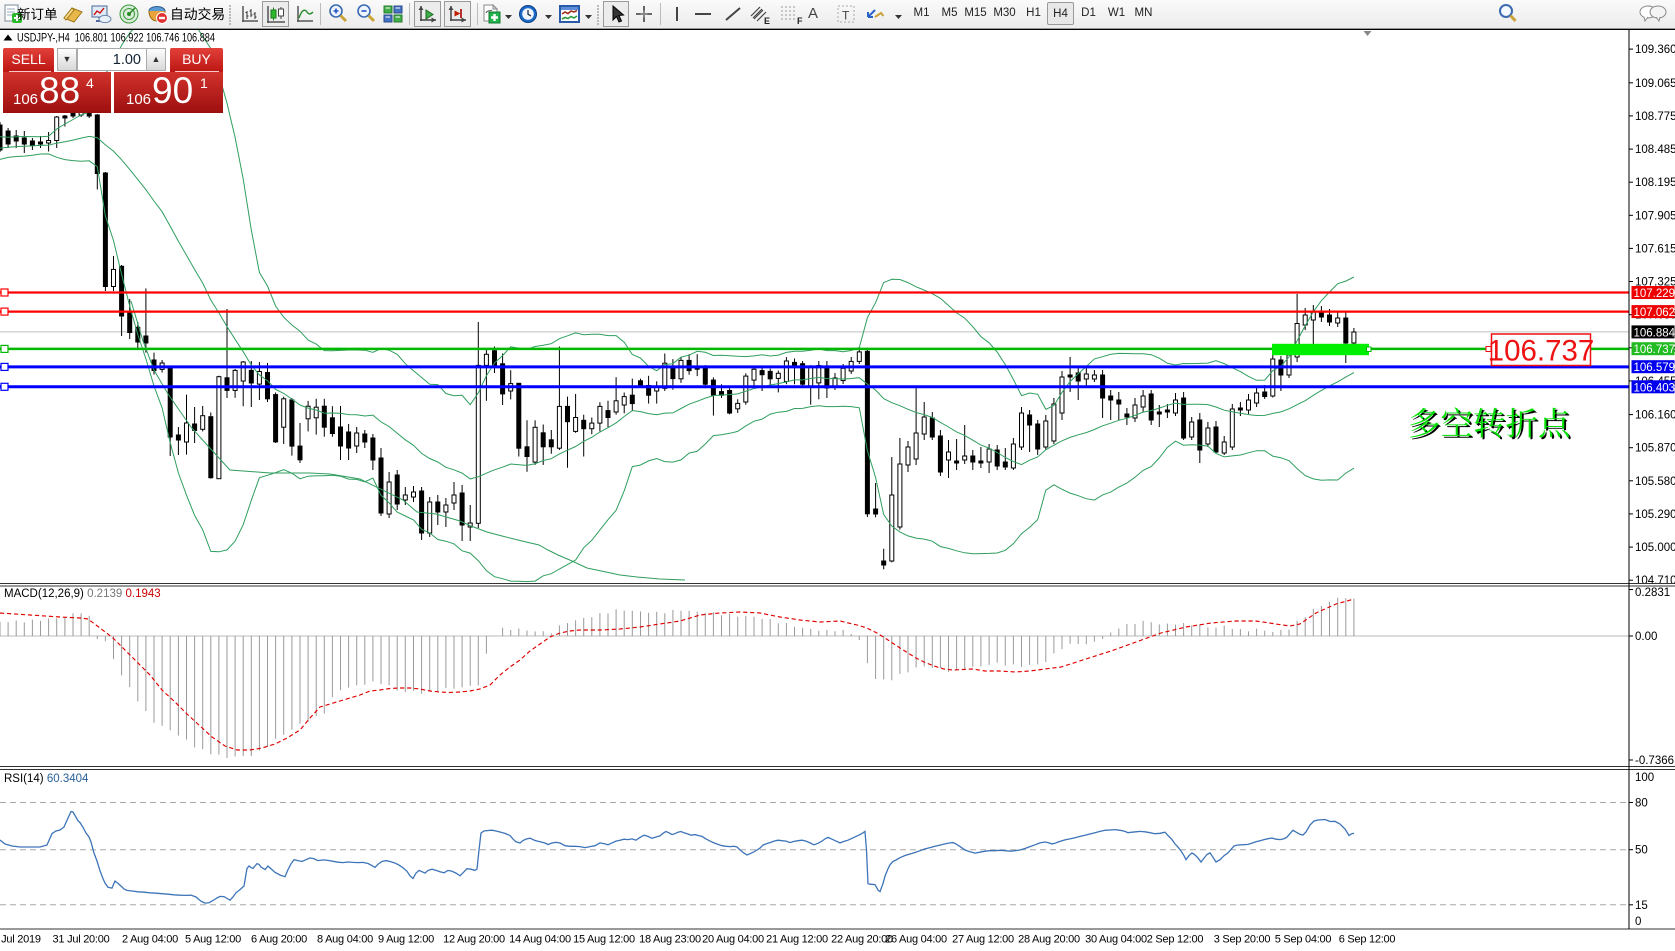 Image resolution: width=1675 pixels, height=951 pixels. I want to click on svg-text: 28 Aug 20:00, so click(1049, 940).